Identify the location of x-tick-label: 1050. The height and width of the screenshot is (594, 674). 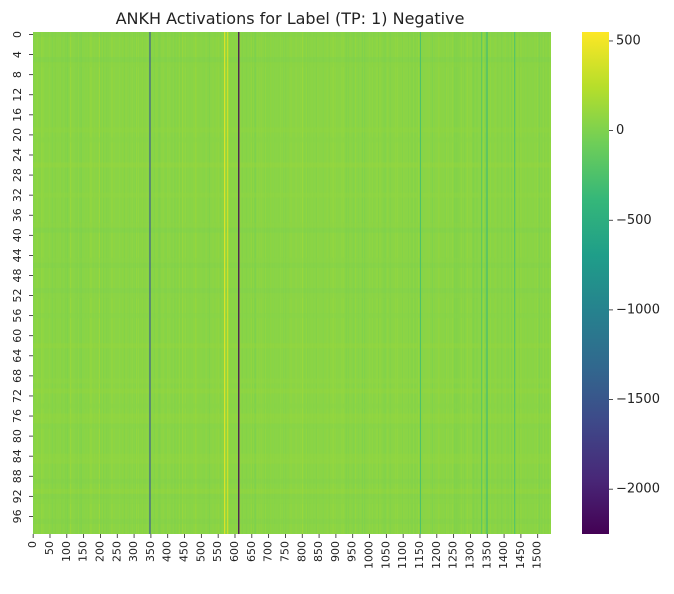
(385, 555).